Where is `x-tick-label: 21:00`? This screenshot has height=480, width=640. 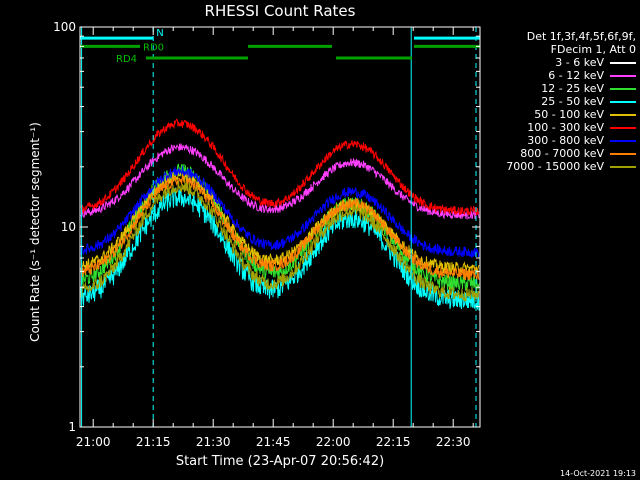 x-tick-label: 21:00 is located at coordinates (93, 442).